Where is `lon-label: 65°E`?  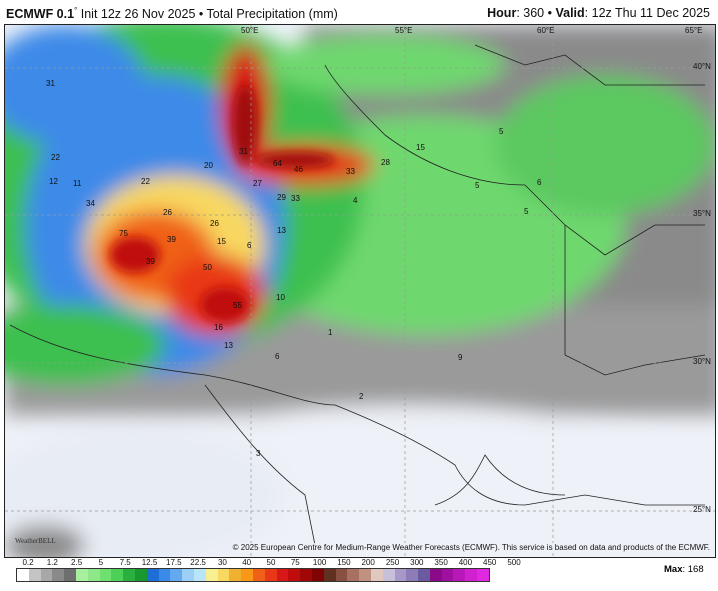 lon-label: 65°E is located at coordinates (694, 30).